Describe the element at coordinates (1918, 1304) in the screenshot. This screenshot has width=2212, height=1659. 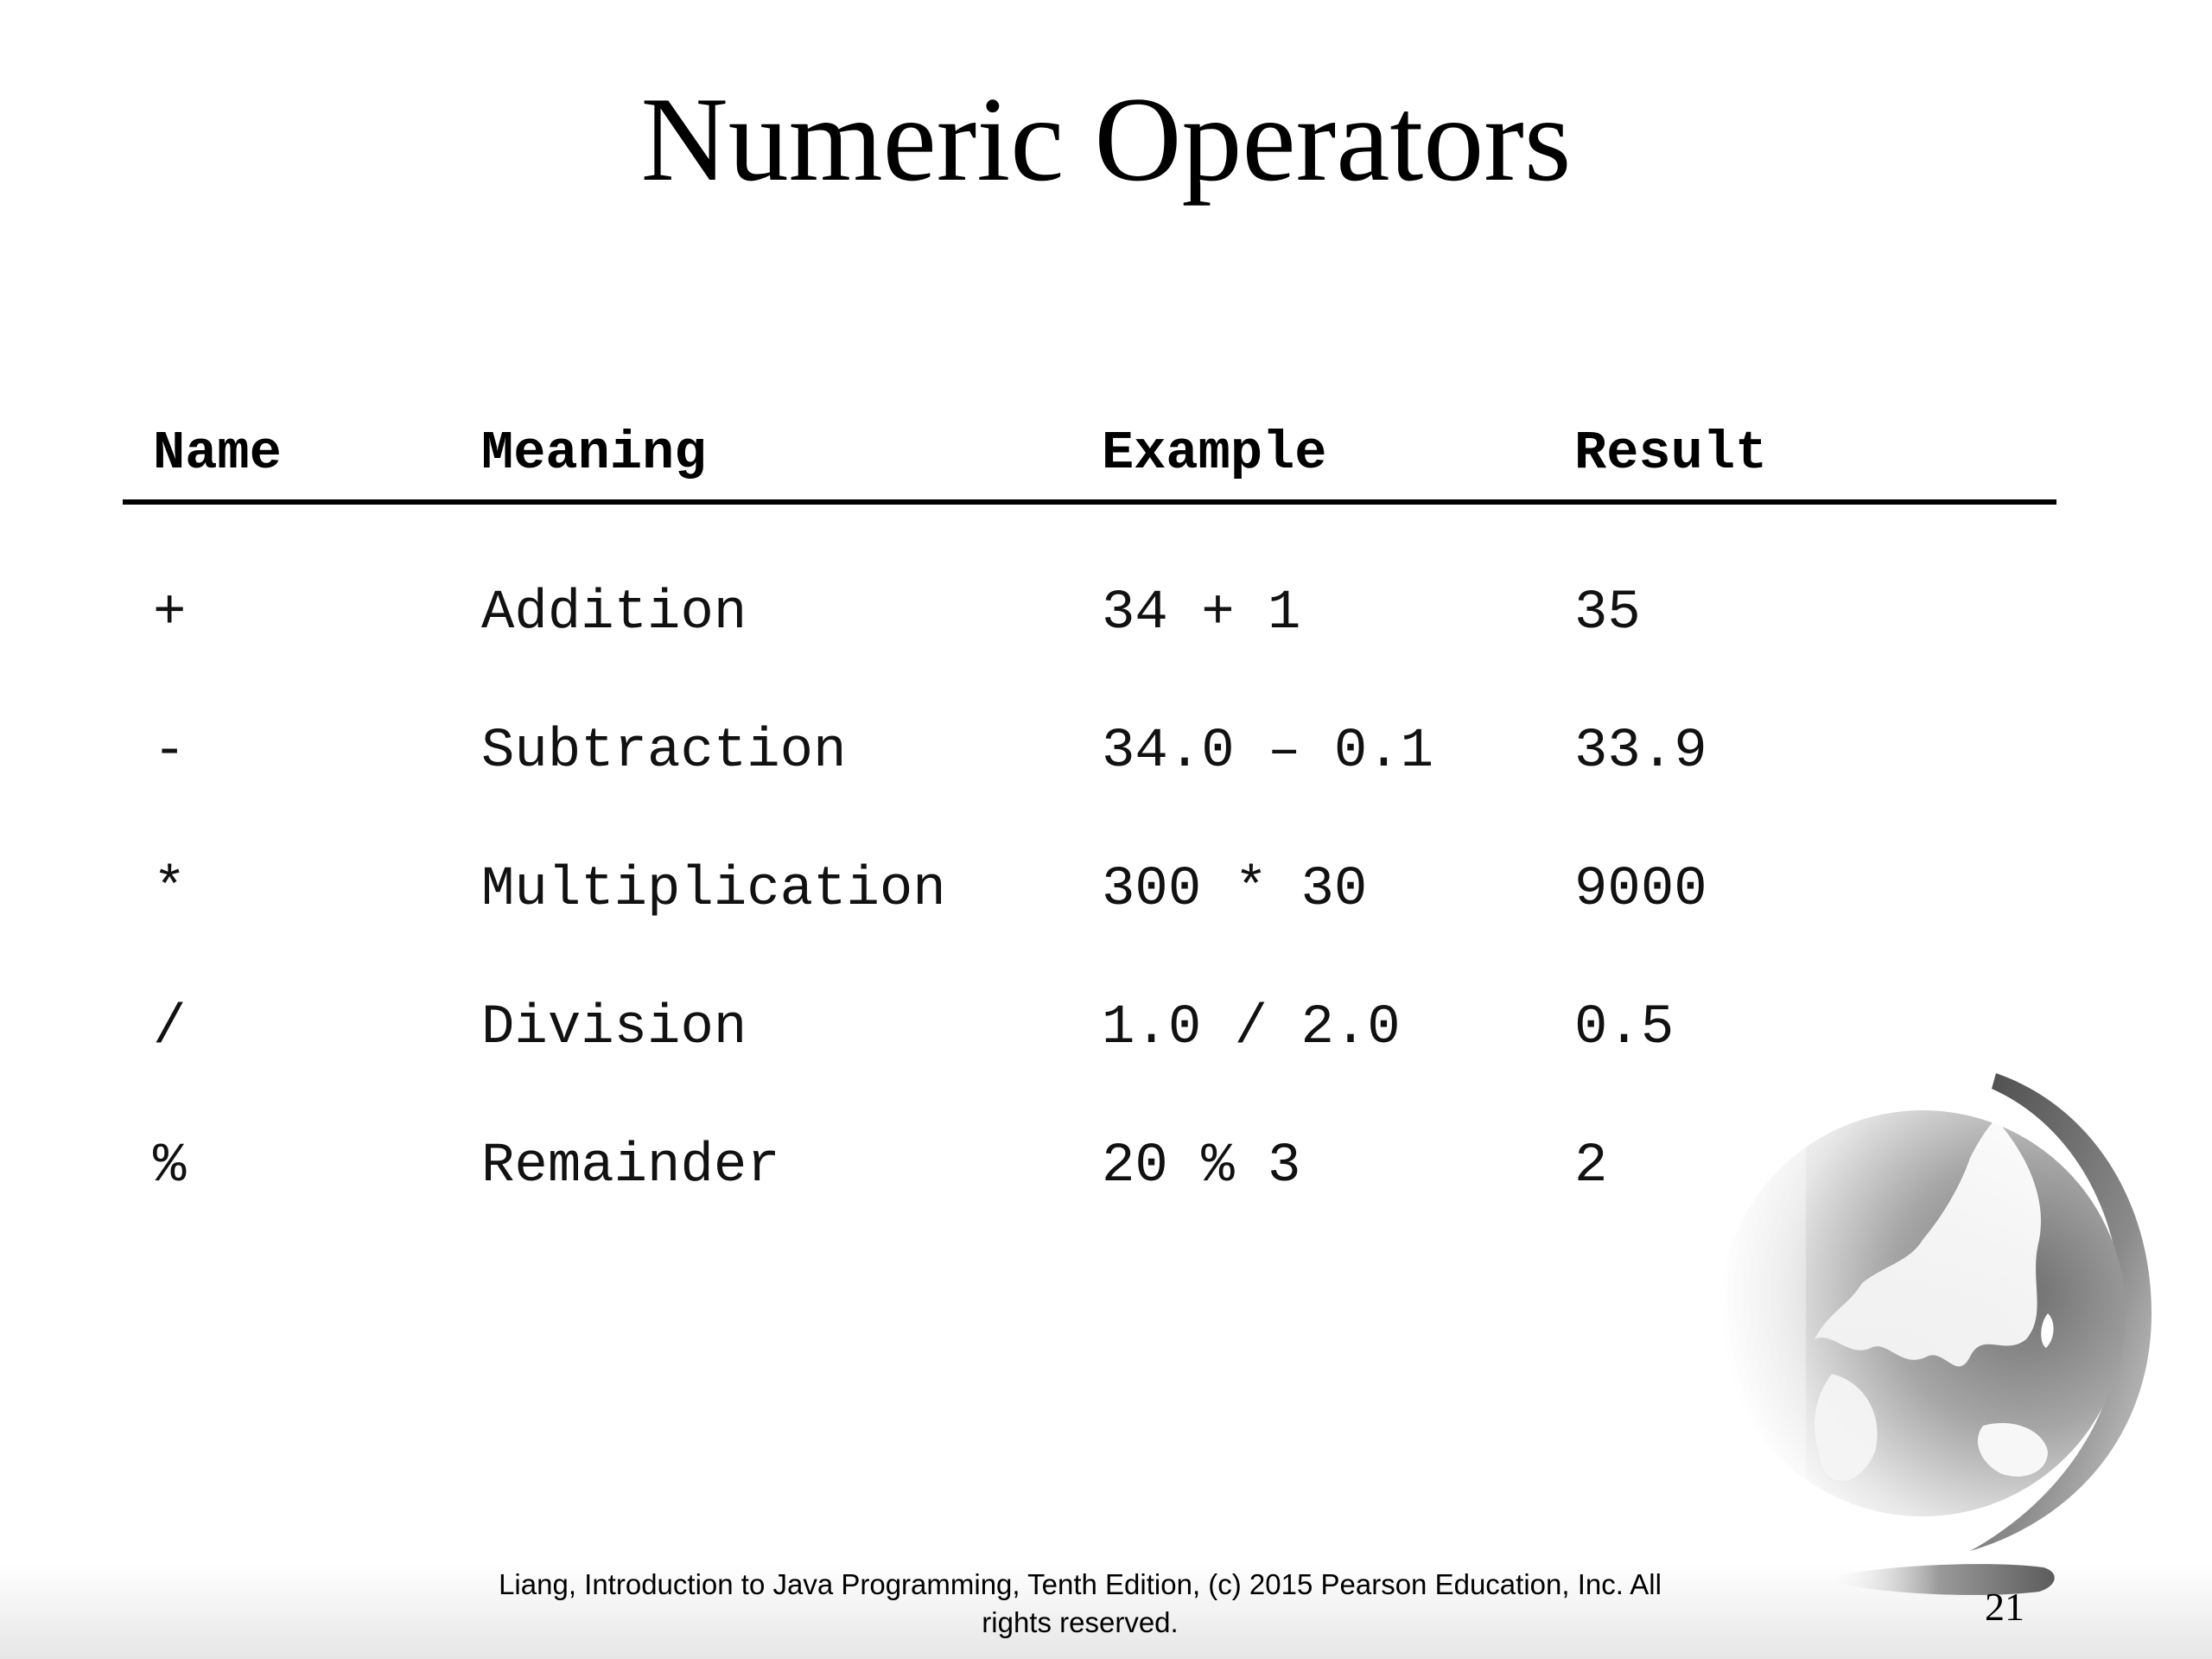
I see `globe-icon` at that location.